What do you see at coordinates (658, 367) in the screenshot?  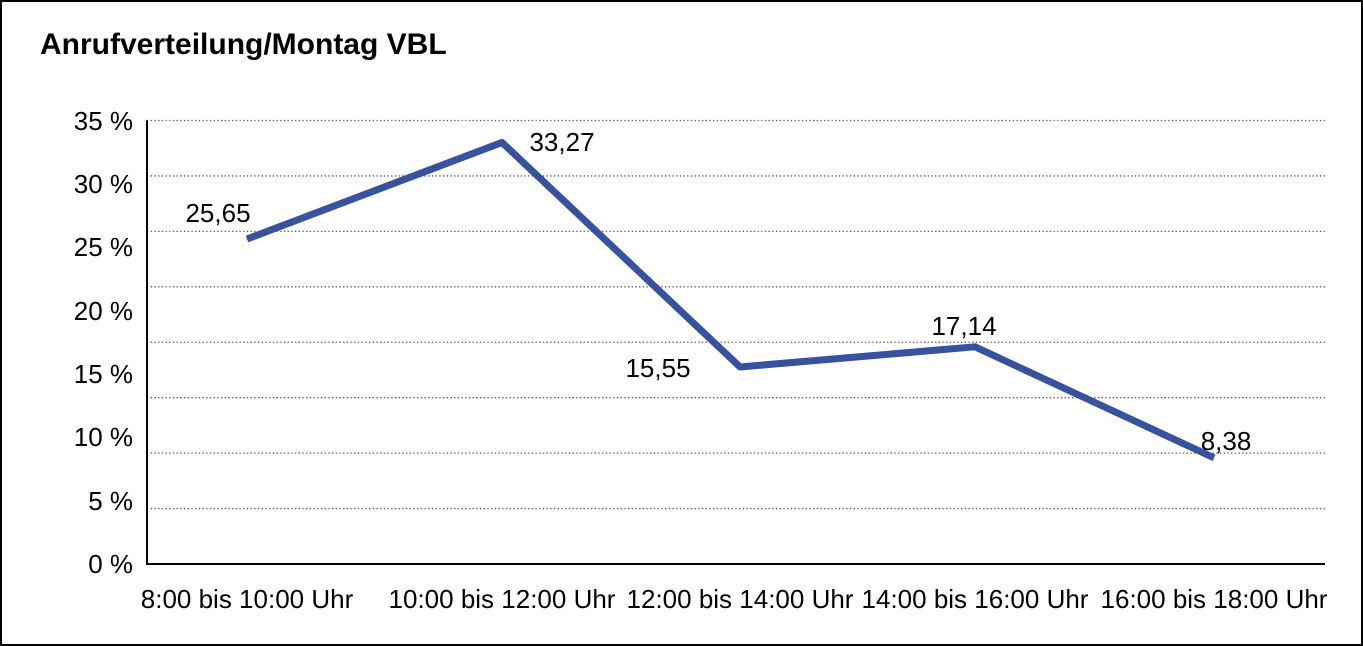 I see `data-point-label: 15,55` at bounding box center [658, 367].